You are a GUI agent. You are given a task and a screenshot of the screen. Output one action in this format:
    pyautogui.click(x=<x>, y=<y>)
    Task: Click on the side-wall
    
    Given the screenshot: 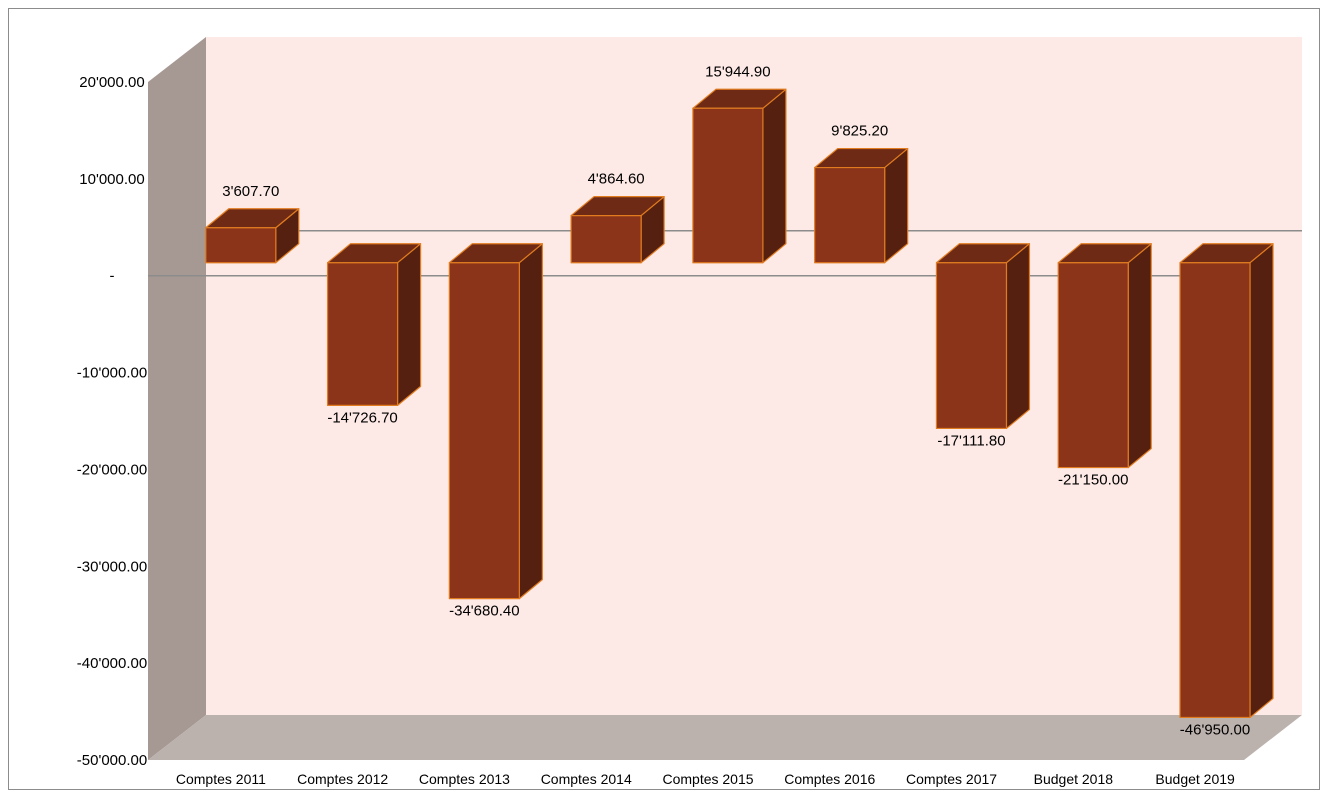 What is the action you would take?
    pyautogui.click(x=177, y=398)
    